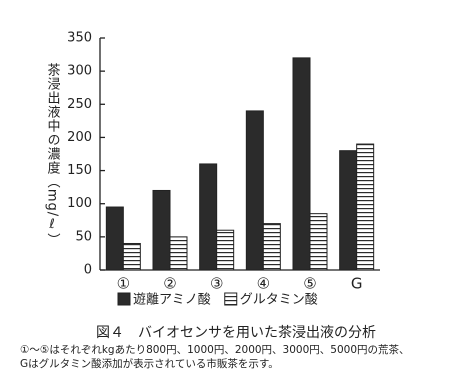  I want to click on y-tick-label: 100, so click(79, 203).